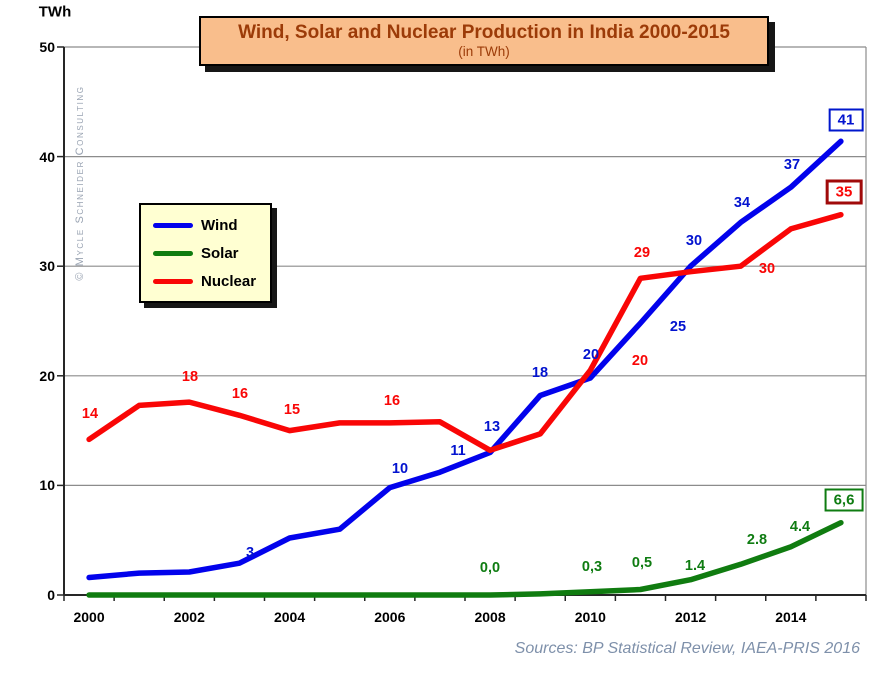 This screenshot has height=675, width=884. I want to click on nuclear-data-label: 14, so click(90, 414).